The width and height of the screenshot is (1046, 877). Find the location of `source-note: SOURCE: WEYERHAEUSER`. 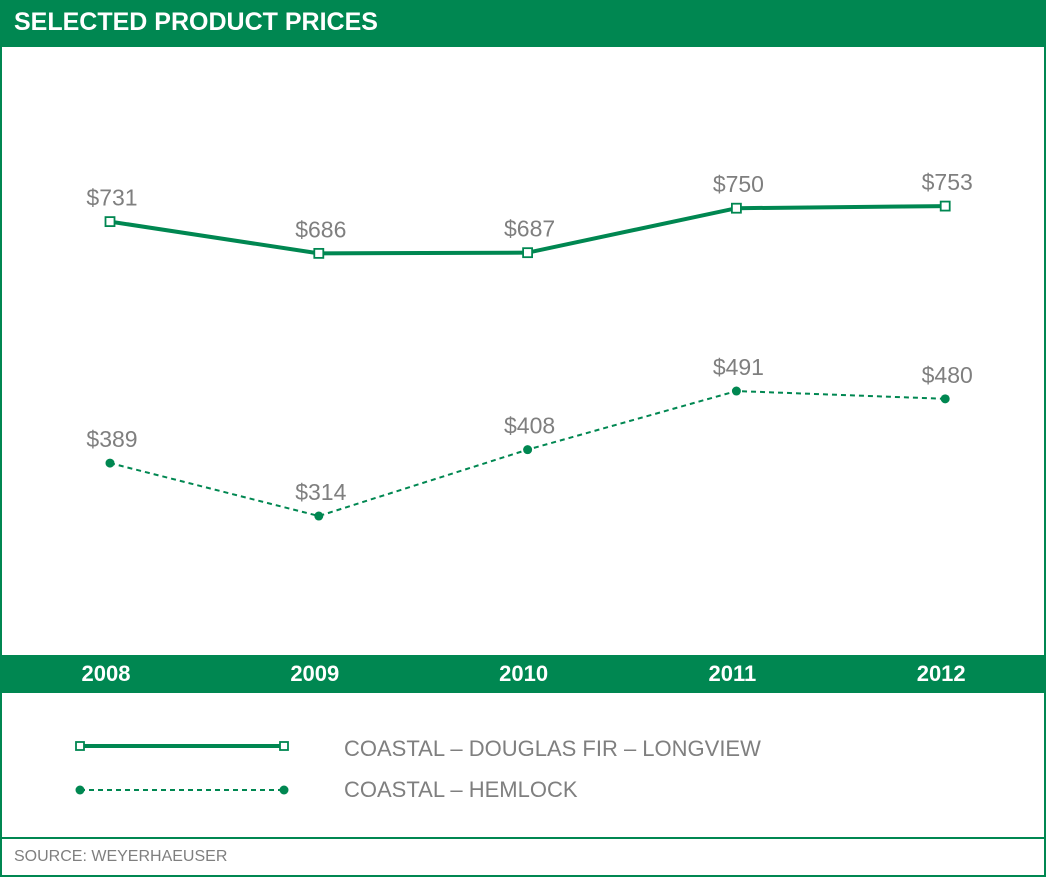

source-note: SOURCE: WEYERHAEUSER is located at coordinates (121, 856).